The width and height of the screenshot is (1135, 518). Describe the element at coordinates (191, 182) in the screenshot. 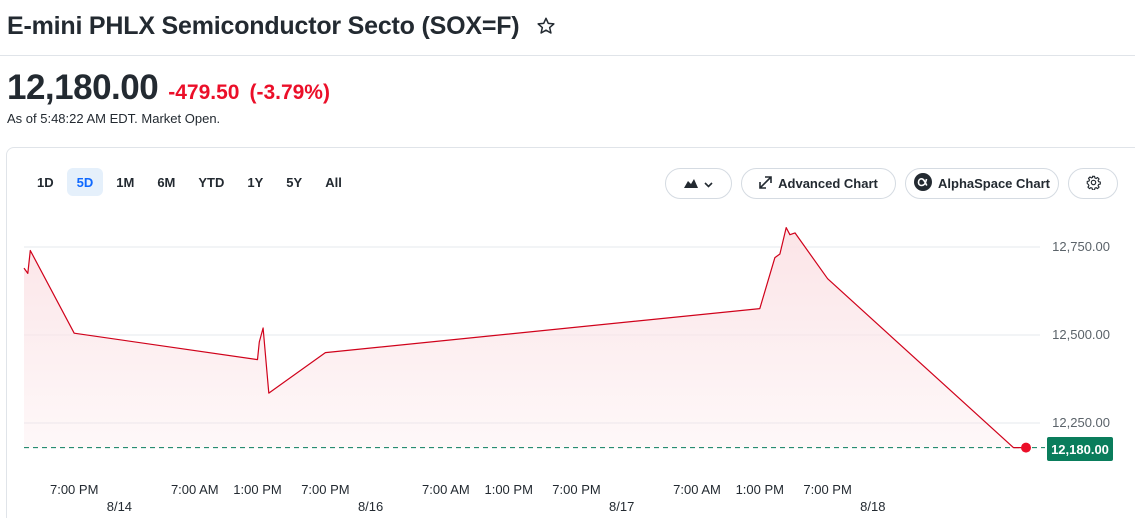

I see `range-tabs: 1D 5D 1M 6M YTD 1Y 5Y All` at that location.